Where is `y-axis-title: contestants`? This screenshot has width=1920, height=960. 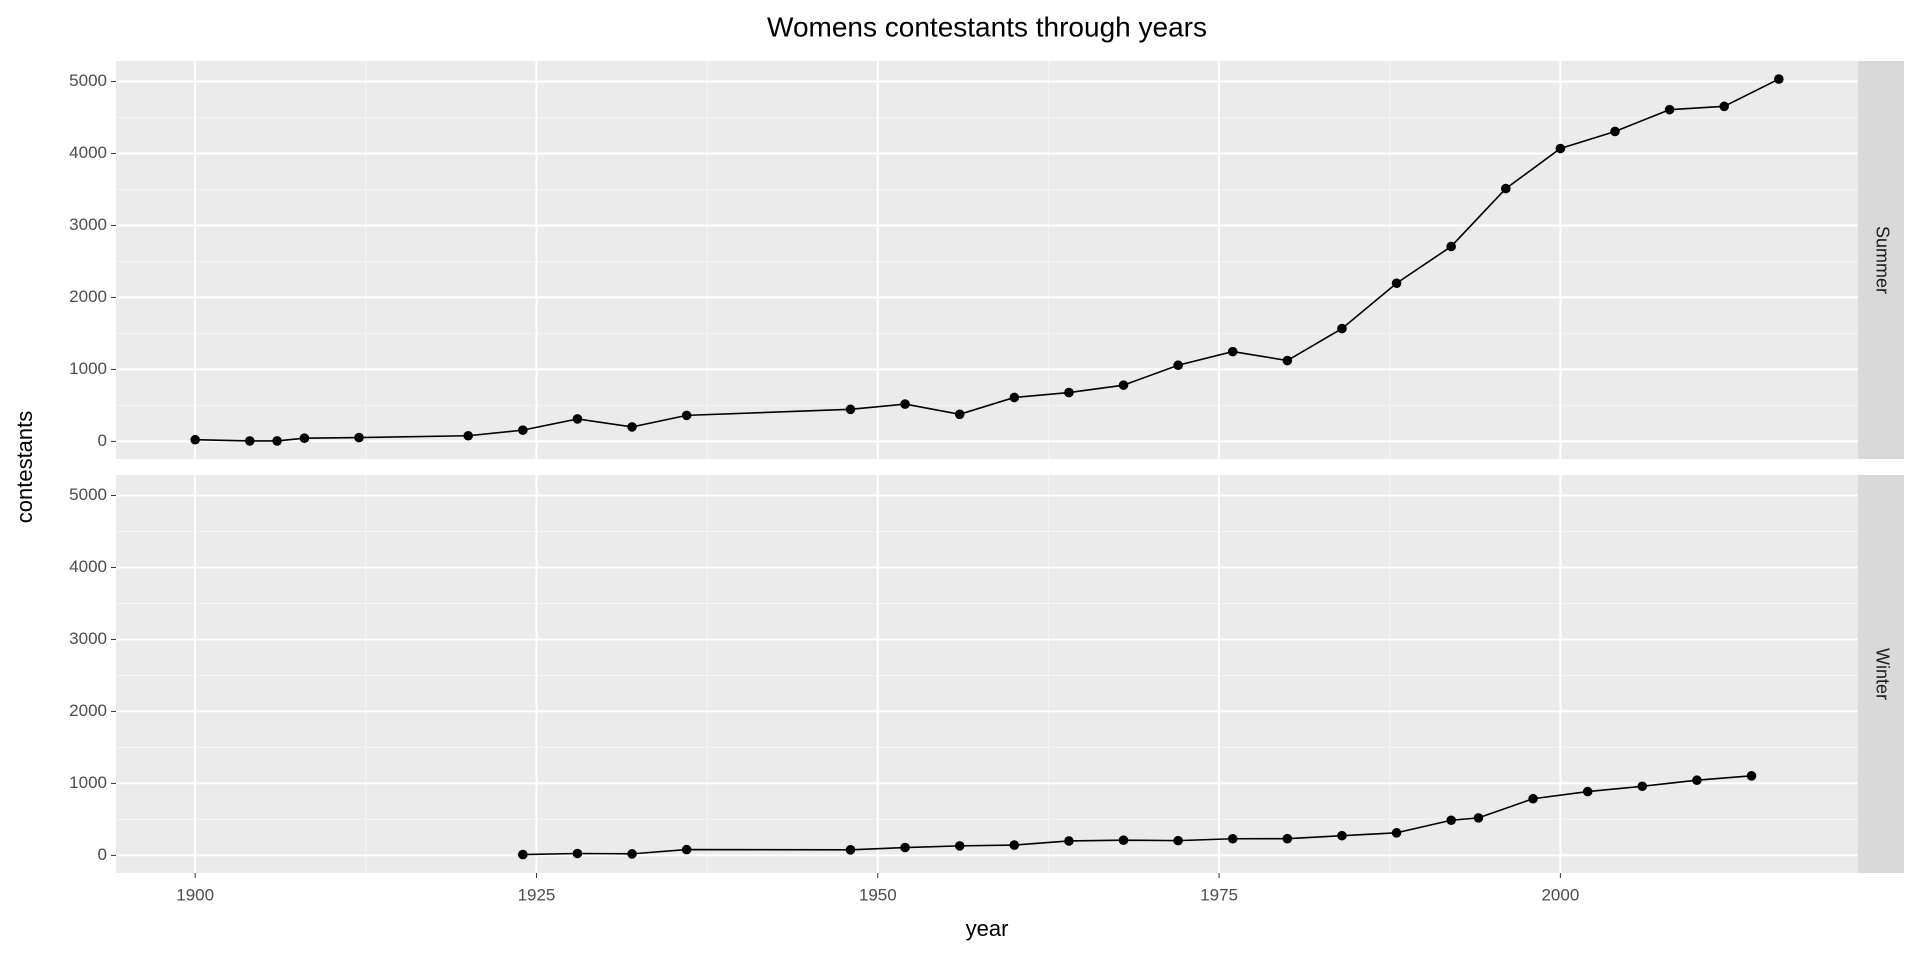
y-axis-title: contestants is located at coordinates (24, 467).